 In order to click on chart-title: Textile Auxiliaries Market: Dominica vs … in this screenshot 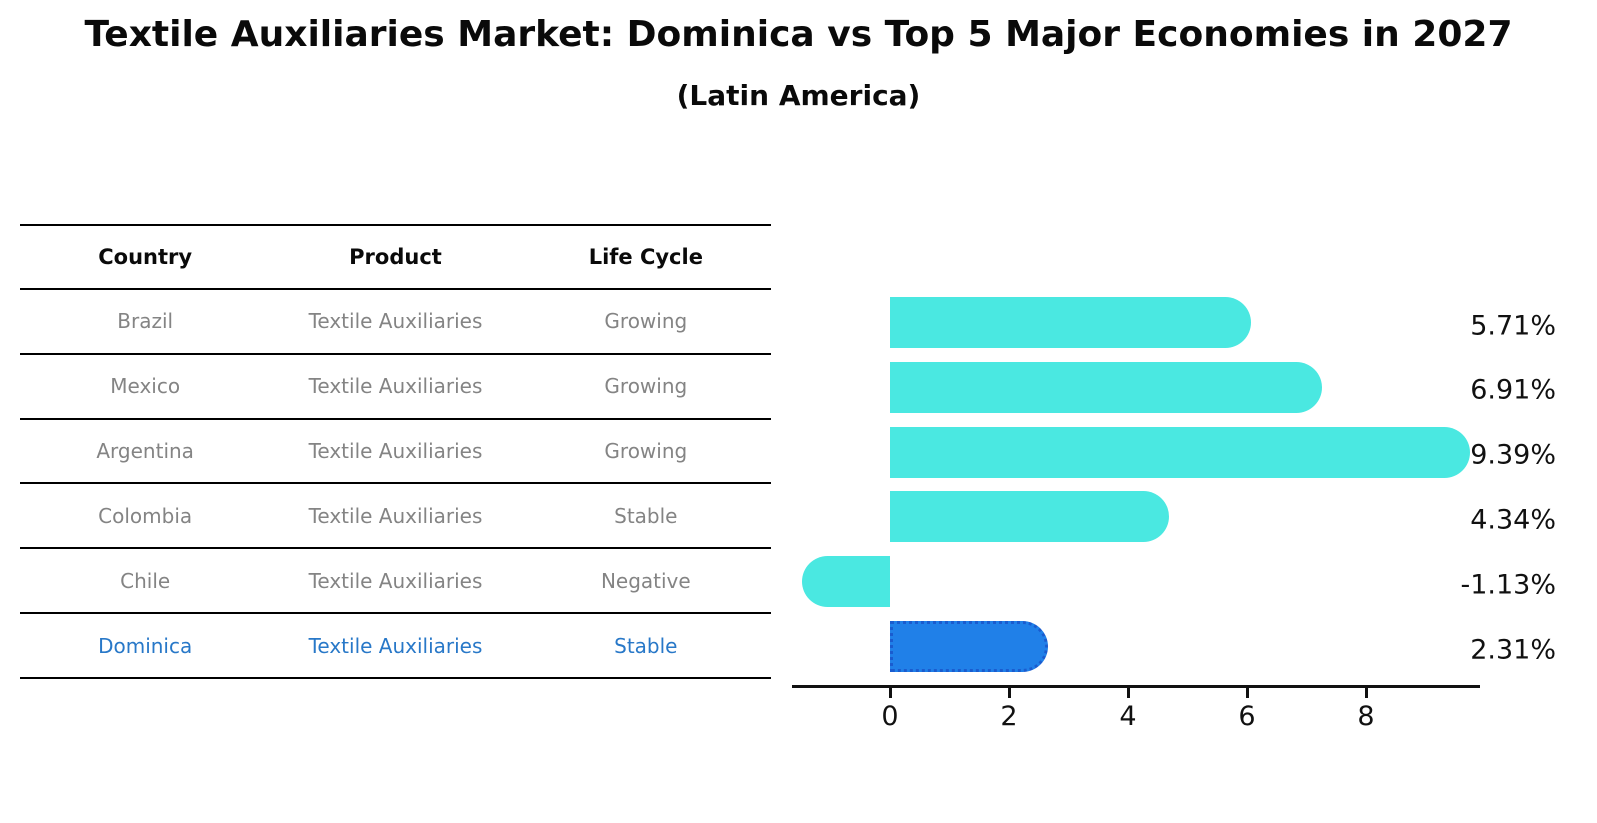, I will do `click(798, 34)`.